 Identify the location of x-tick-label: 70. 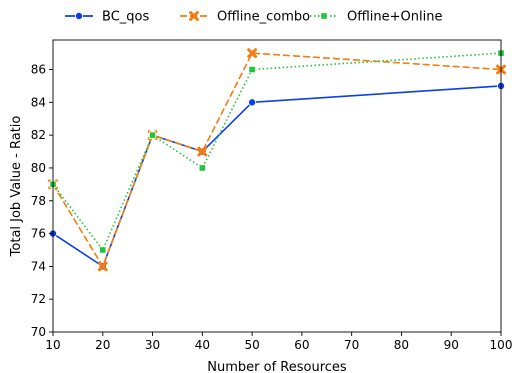
(351, 345).